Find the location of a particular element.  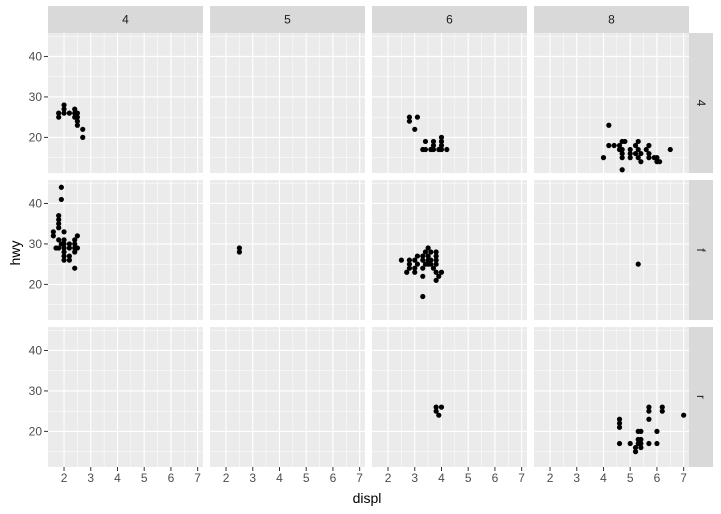

points-4-f is located at coordinates (65, 227).